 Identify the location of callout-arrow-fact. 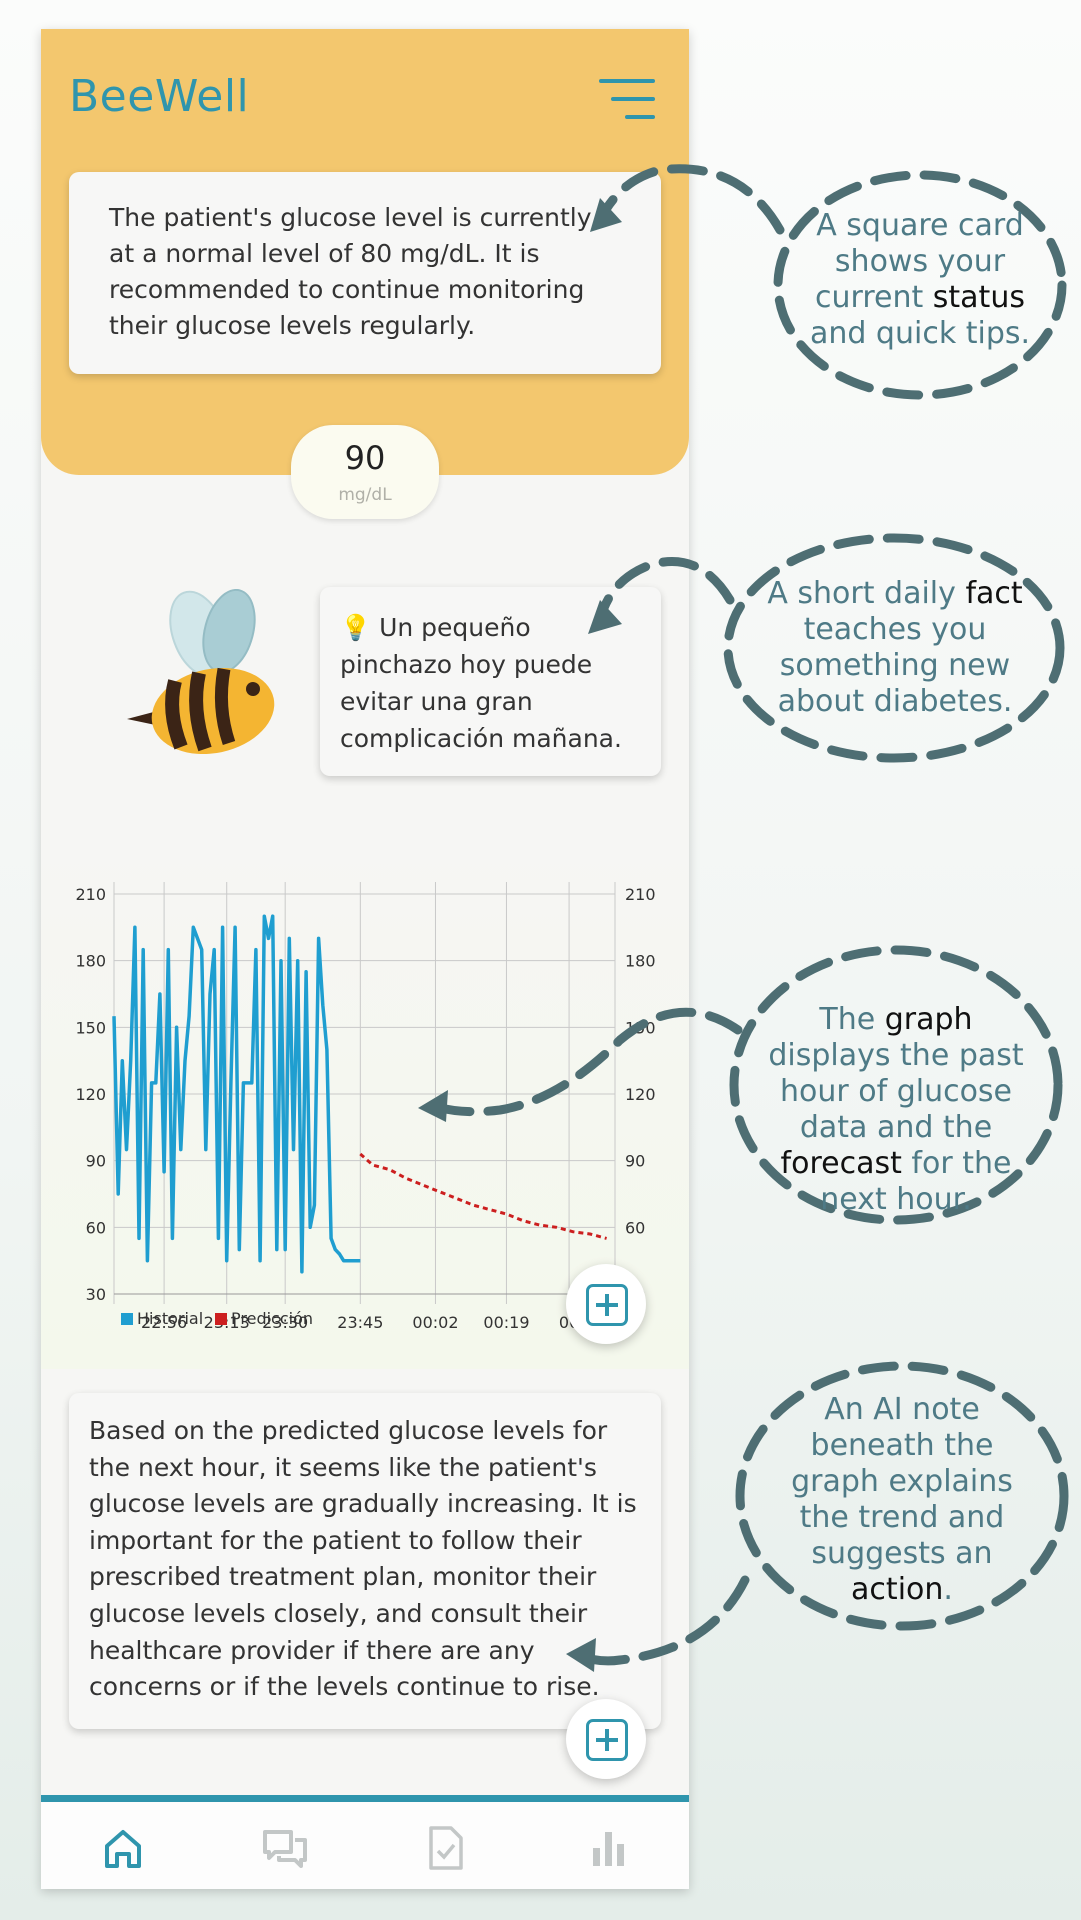
(665, 591).